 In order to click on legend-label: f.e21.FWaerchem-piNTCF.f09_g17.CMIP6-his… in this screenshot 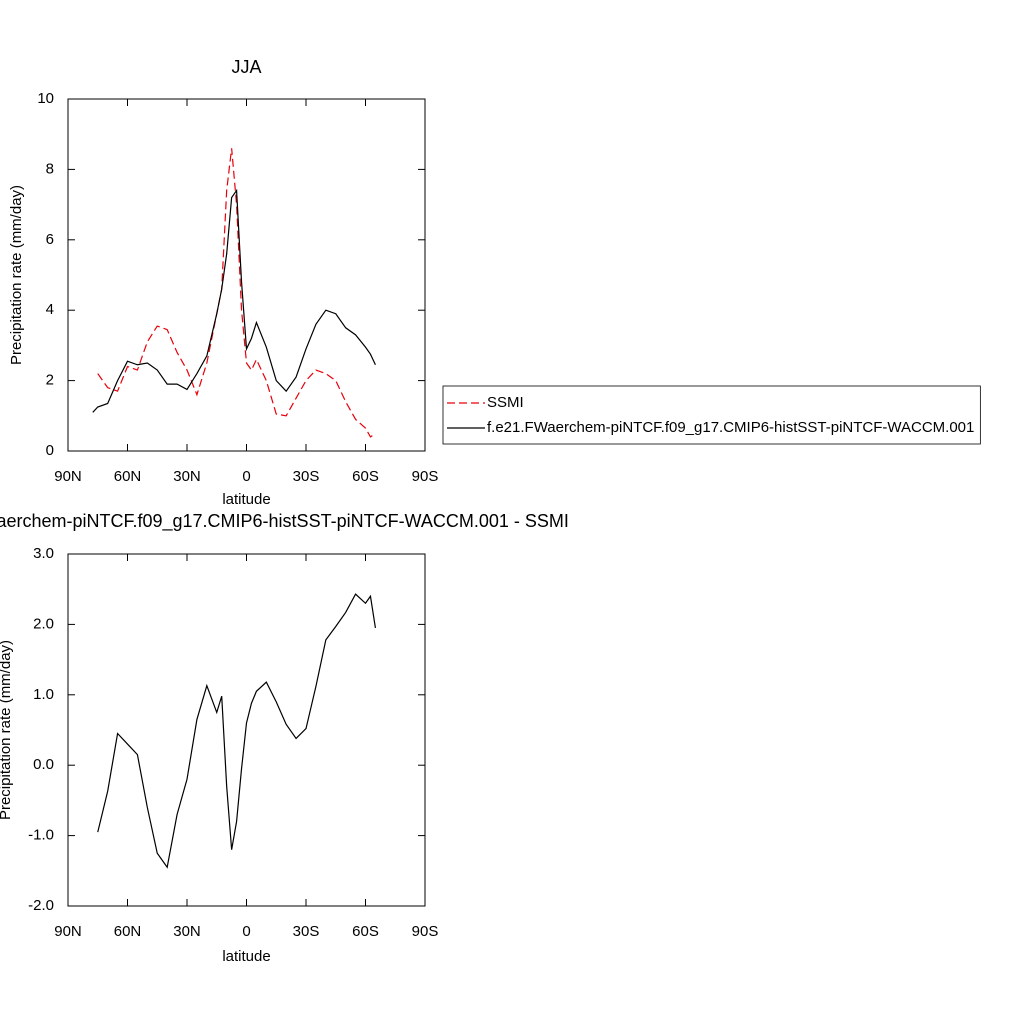, I will do `click(730, 427)`.